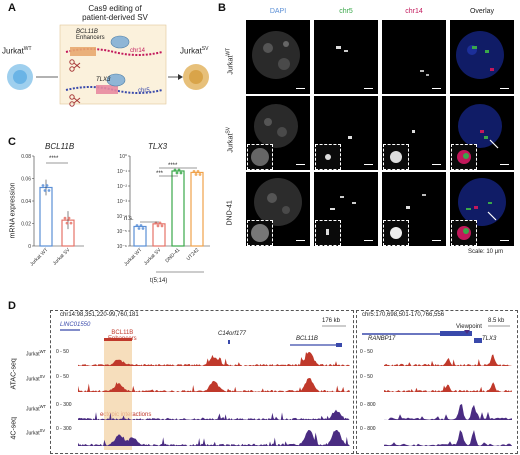 Image resolution: width=520 pixels, height=455 pixels. I want to click on group-label-t514: t(5;14), so click(159, 281).